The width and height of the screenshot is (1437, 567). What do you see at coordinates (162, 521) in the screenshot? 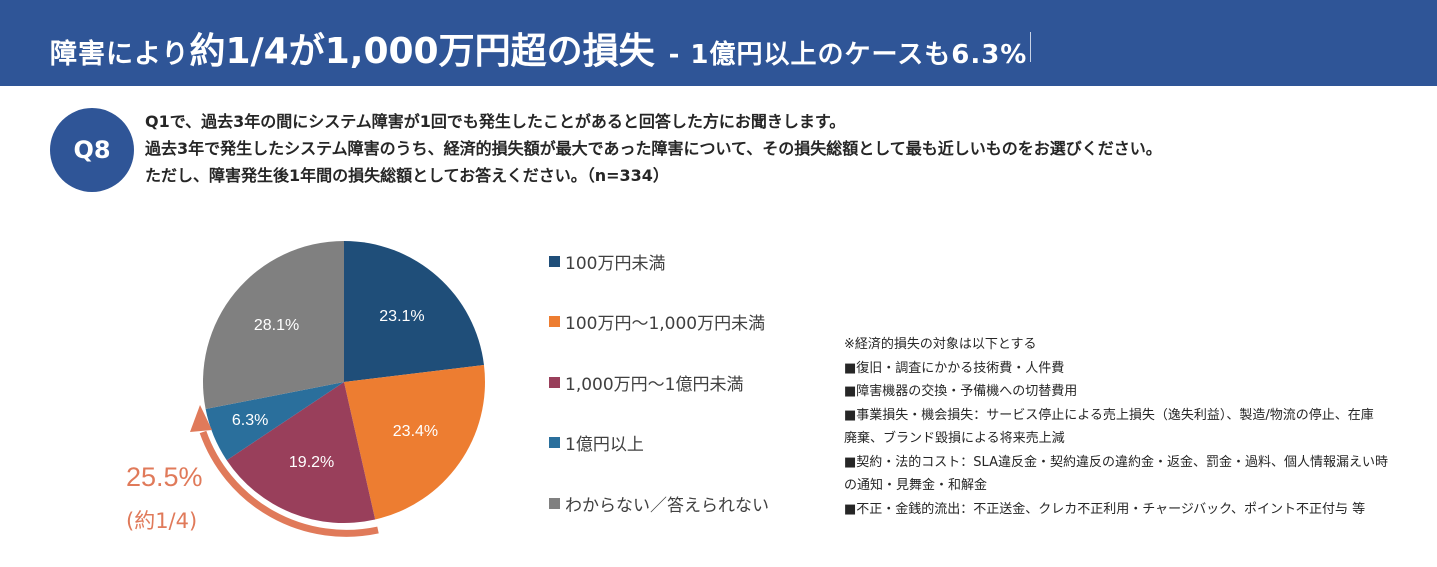
I see `callout-subtitle: (約1/4)` at bounding box center [162, 521].